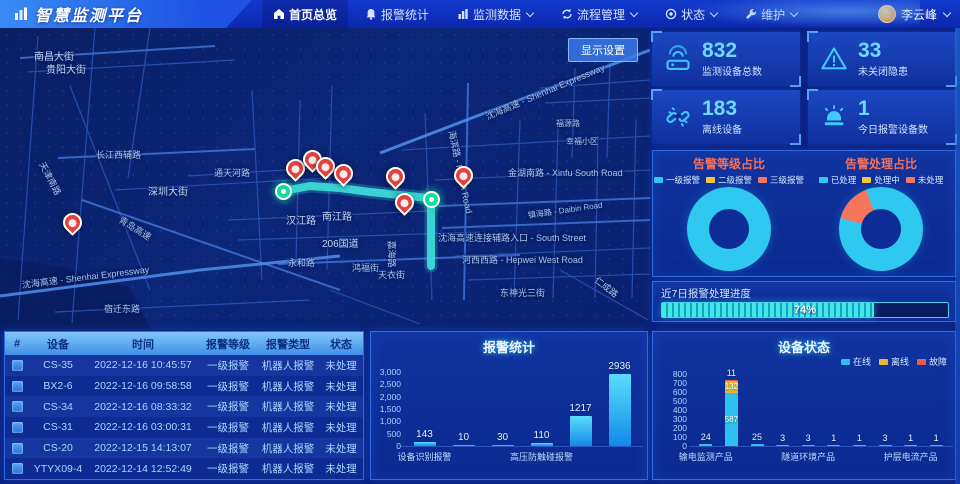 This screenshot has width=960, height=484. I want to click on progress-panel: 近7日报警处理进度 74%, so click(804, 301).